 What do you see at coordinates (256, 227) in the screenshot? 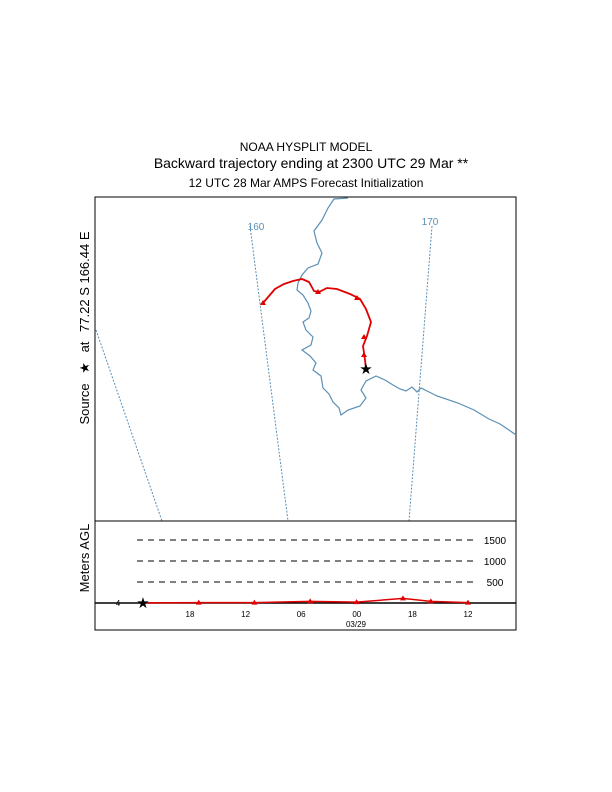
I see `meridian-label-160: 160` at bounding box center [256, 227].